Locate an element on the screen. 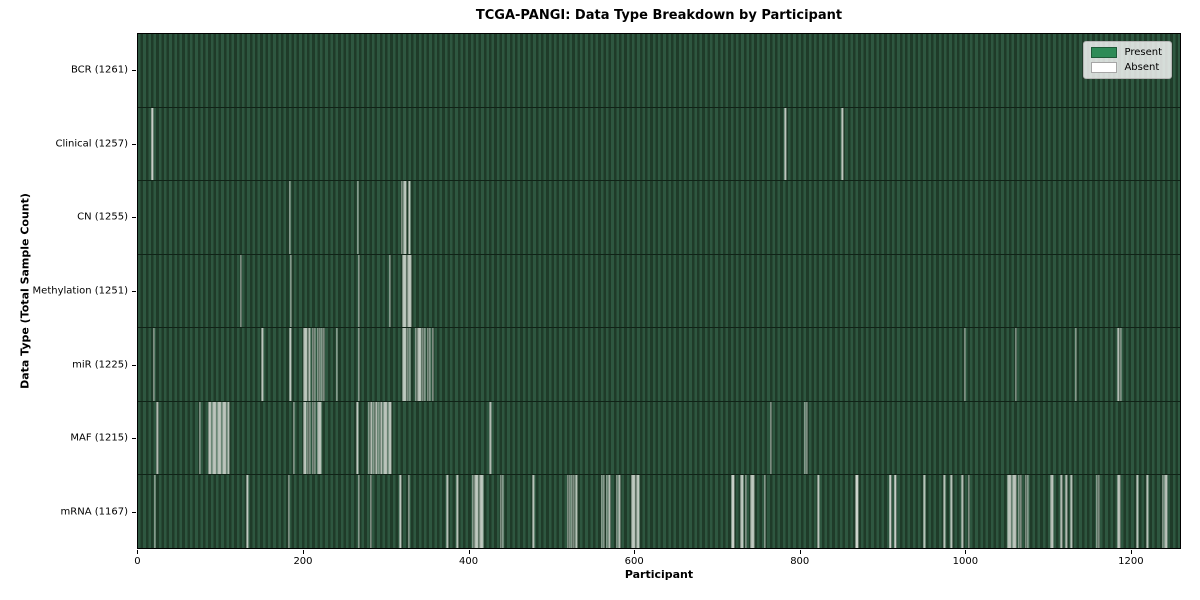 The width and height of the screenshot is (1200, 600). xtick-label-0: 0 is located at coordinates (137, 561).